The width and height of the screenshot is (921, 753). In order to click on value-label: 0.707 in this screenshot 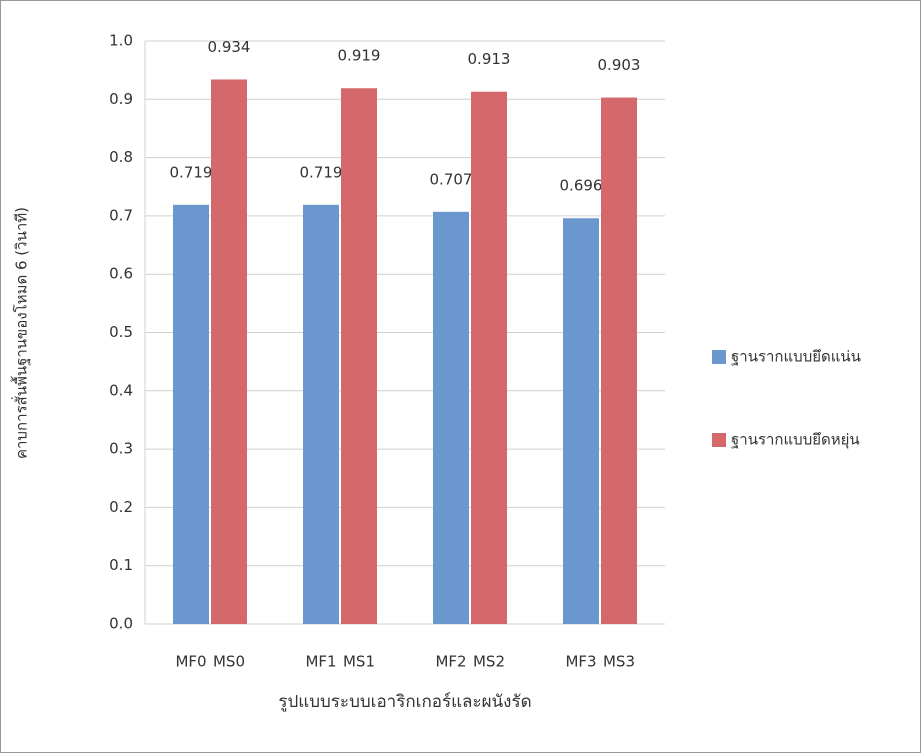, I will do `click(451, 179)`.